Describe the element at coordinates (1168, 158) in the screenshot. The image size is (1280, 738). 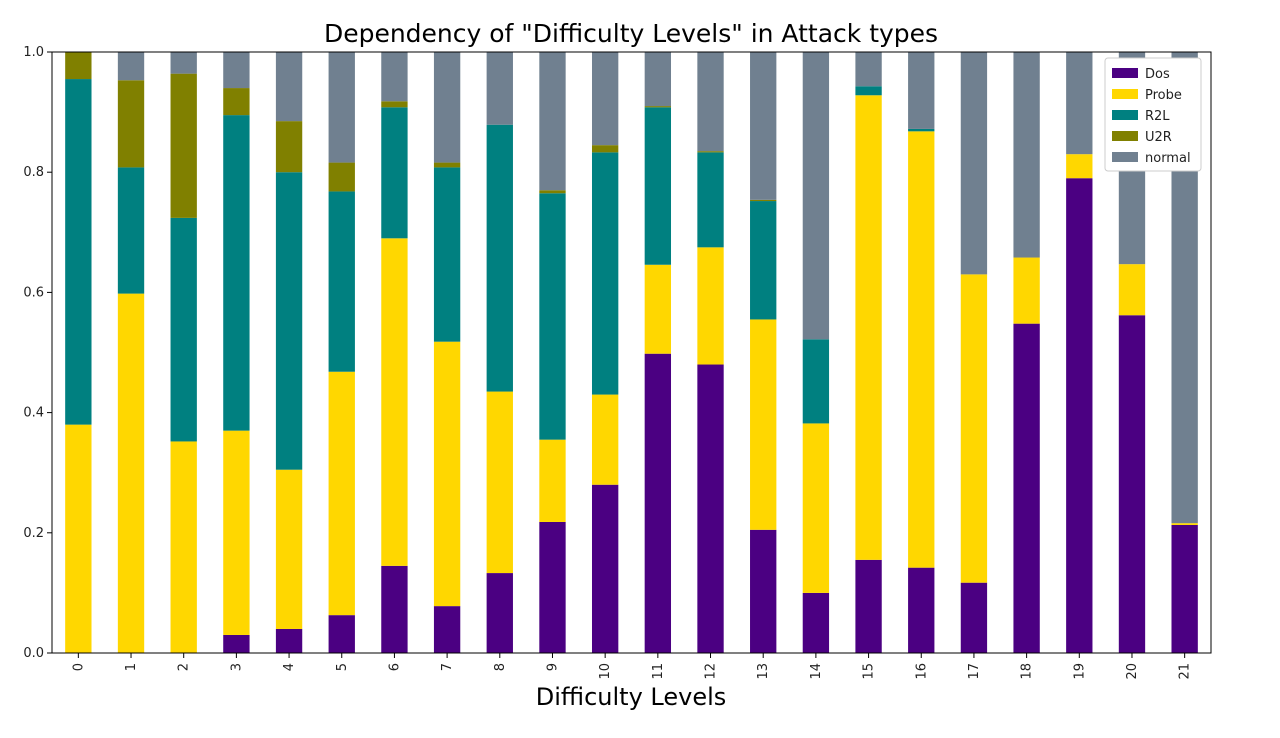
I see `legend-label-normal: normal` at that location.